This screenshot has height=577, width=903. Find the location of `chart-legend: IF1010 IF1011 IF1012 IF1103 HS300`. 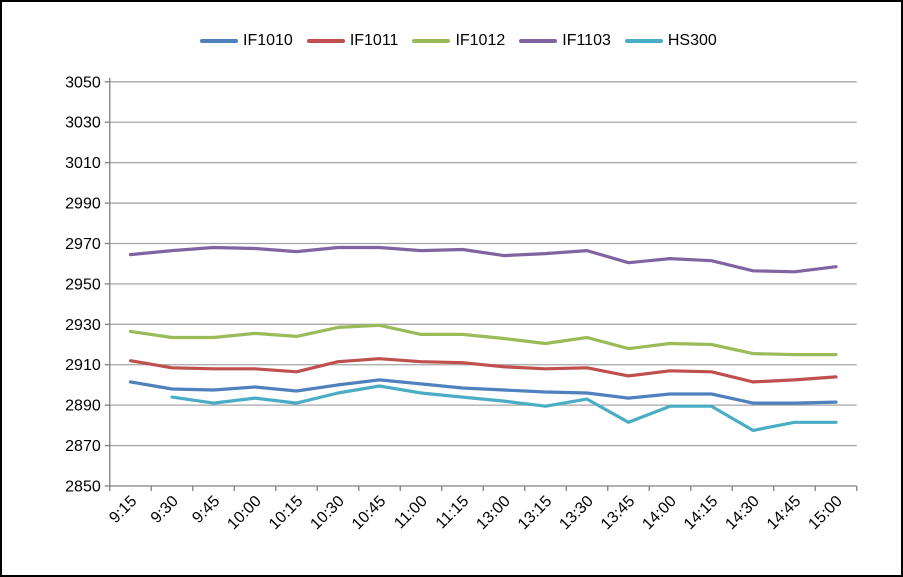

chart-legend: IF1010 IF1011 IF1012 IF1103 HS300 is located at coordinates (458, 41).